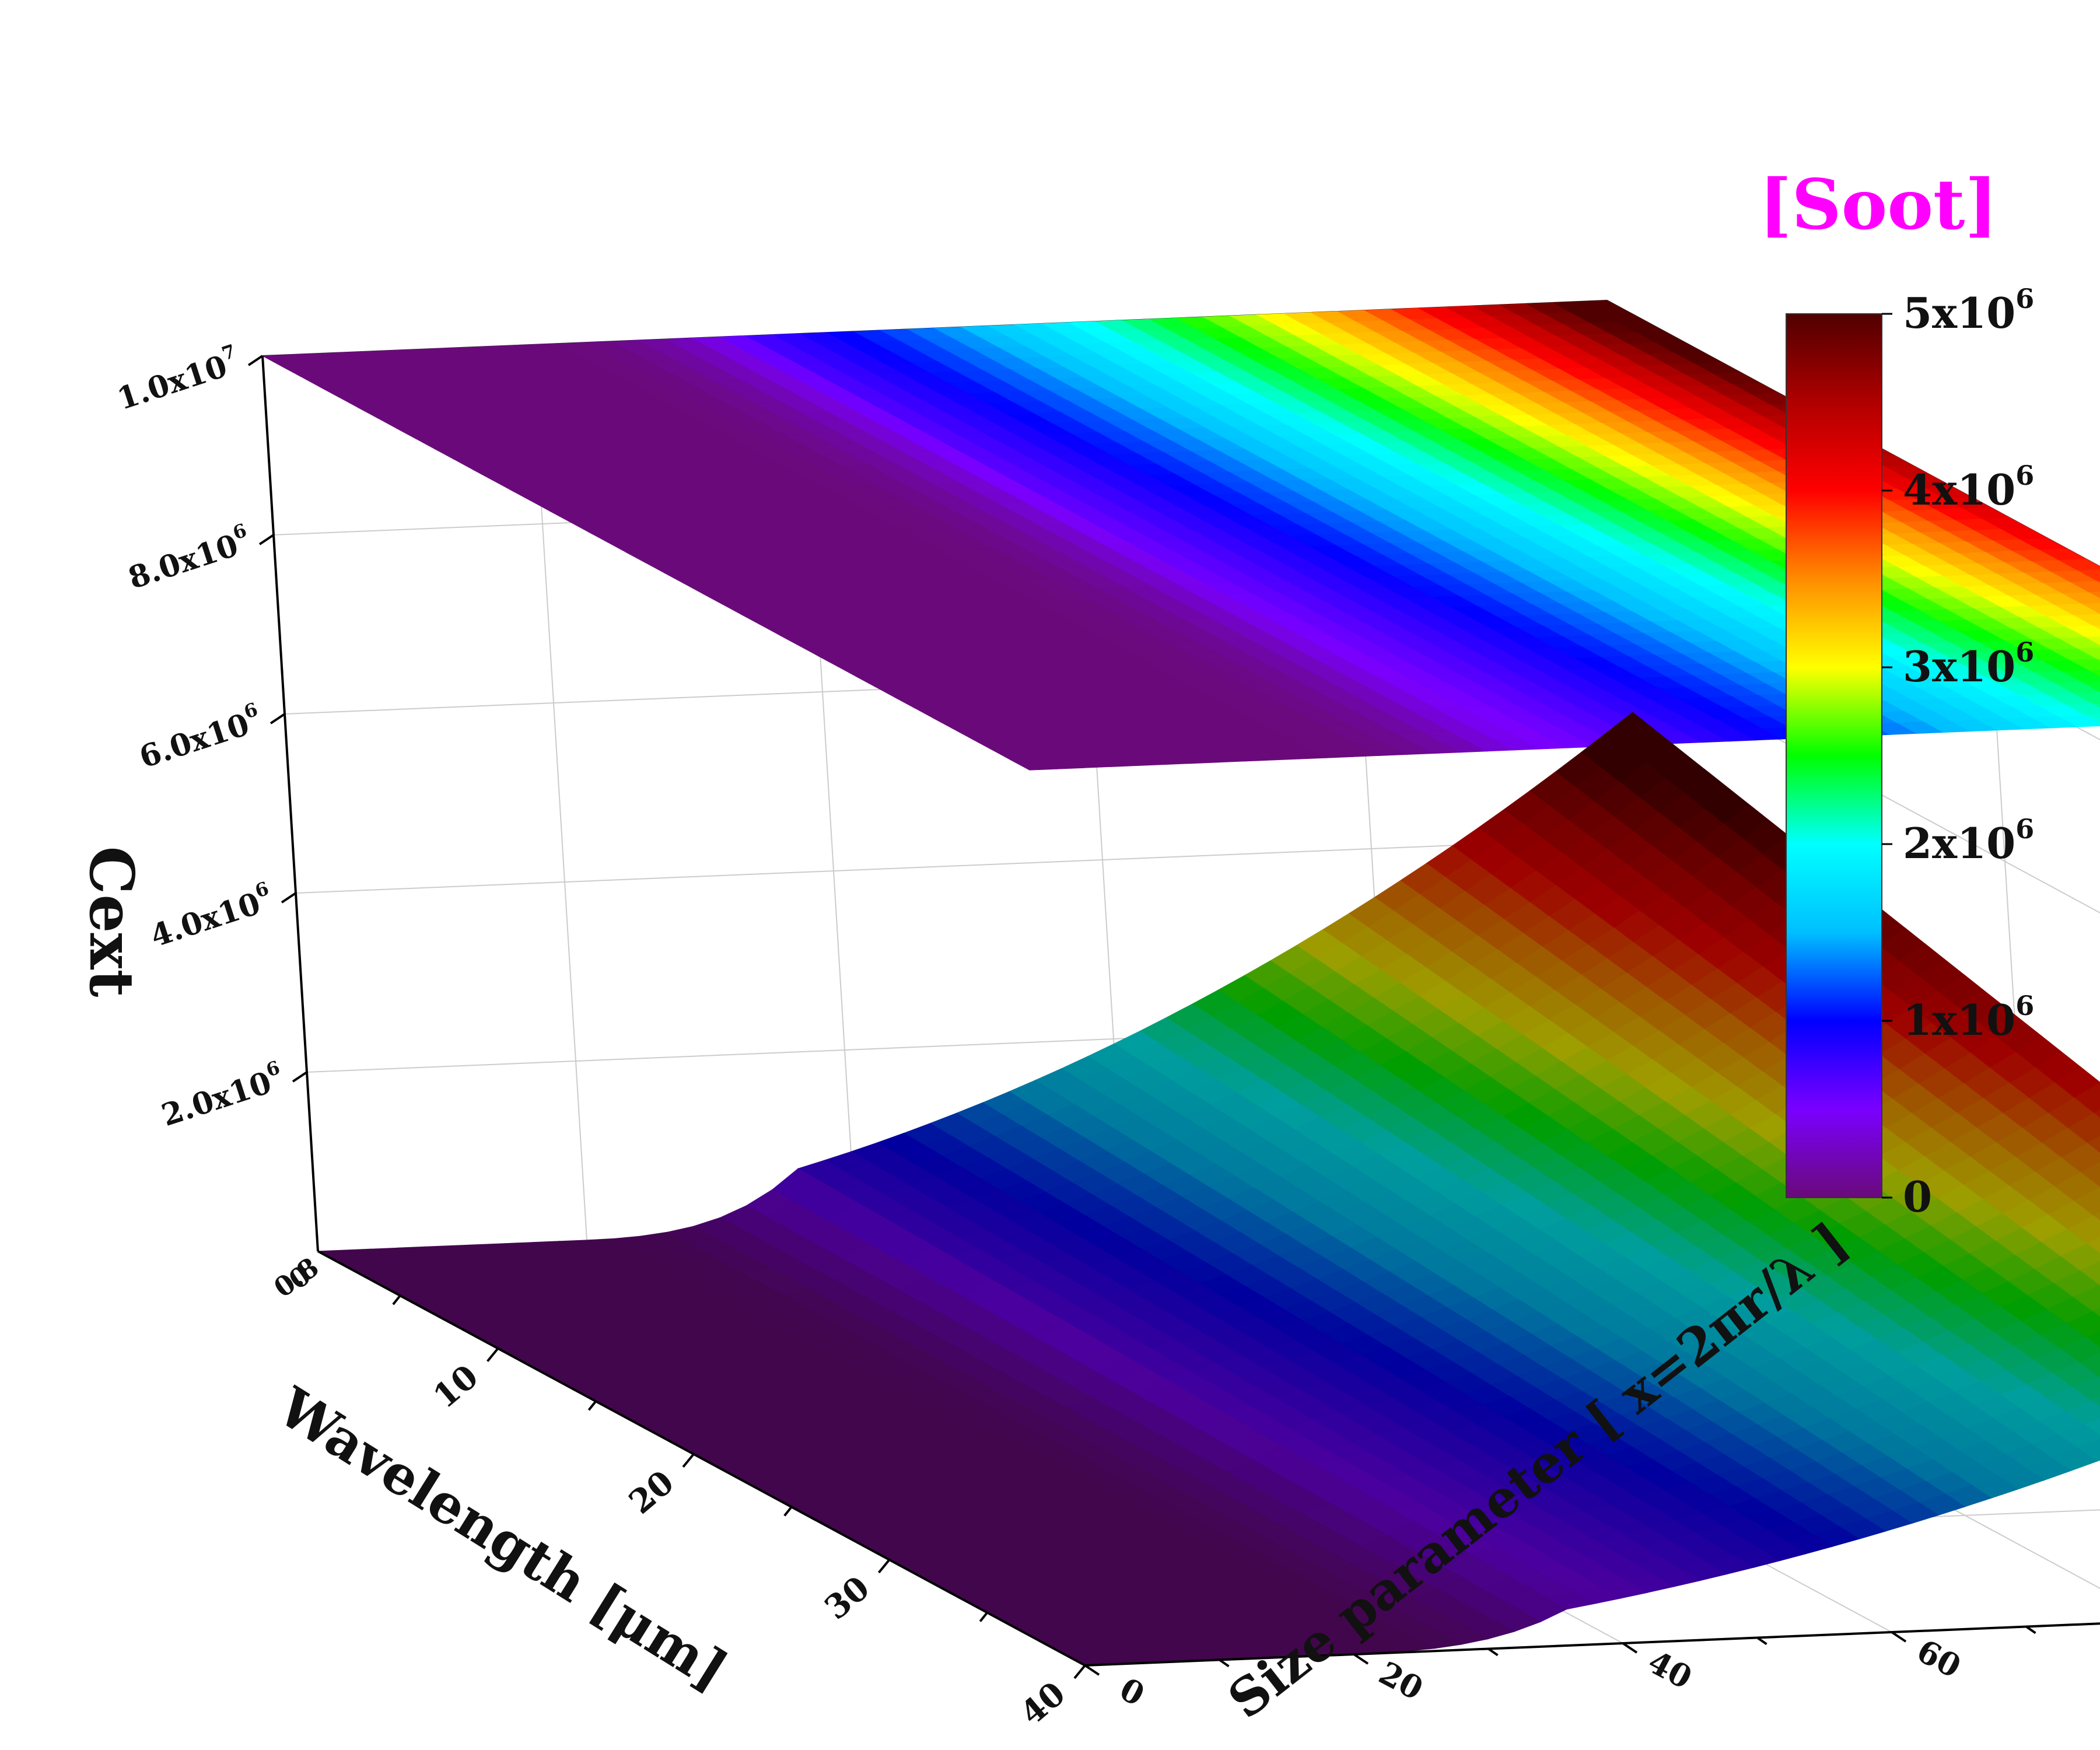 This screenshot has width=2100, height=1750. I want to click on y-tick-label: 60, so click(1939, 1658).